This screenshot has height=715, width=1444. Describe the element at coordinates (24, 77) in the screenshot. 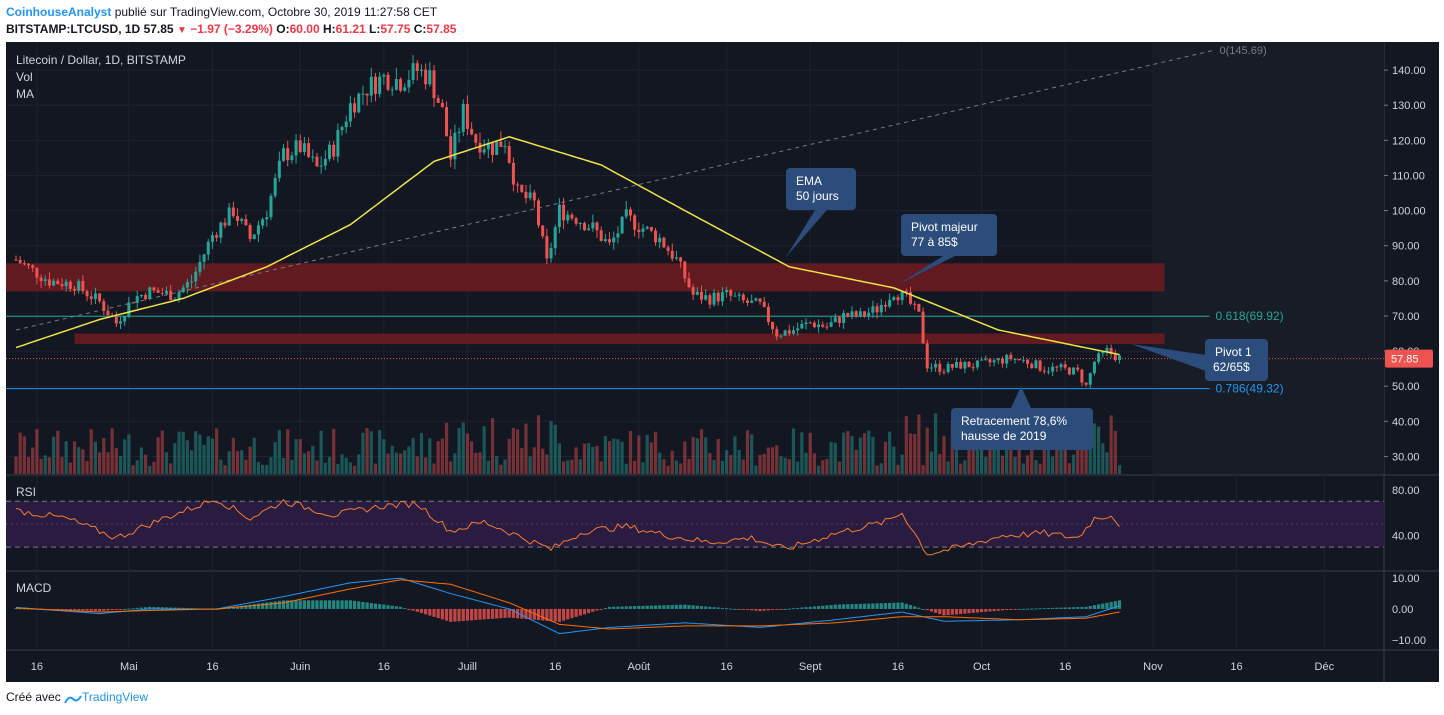

I see `legend-vol: Vol` at that location.